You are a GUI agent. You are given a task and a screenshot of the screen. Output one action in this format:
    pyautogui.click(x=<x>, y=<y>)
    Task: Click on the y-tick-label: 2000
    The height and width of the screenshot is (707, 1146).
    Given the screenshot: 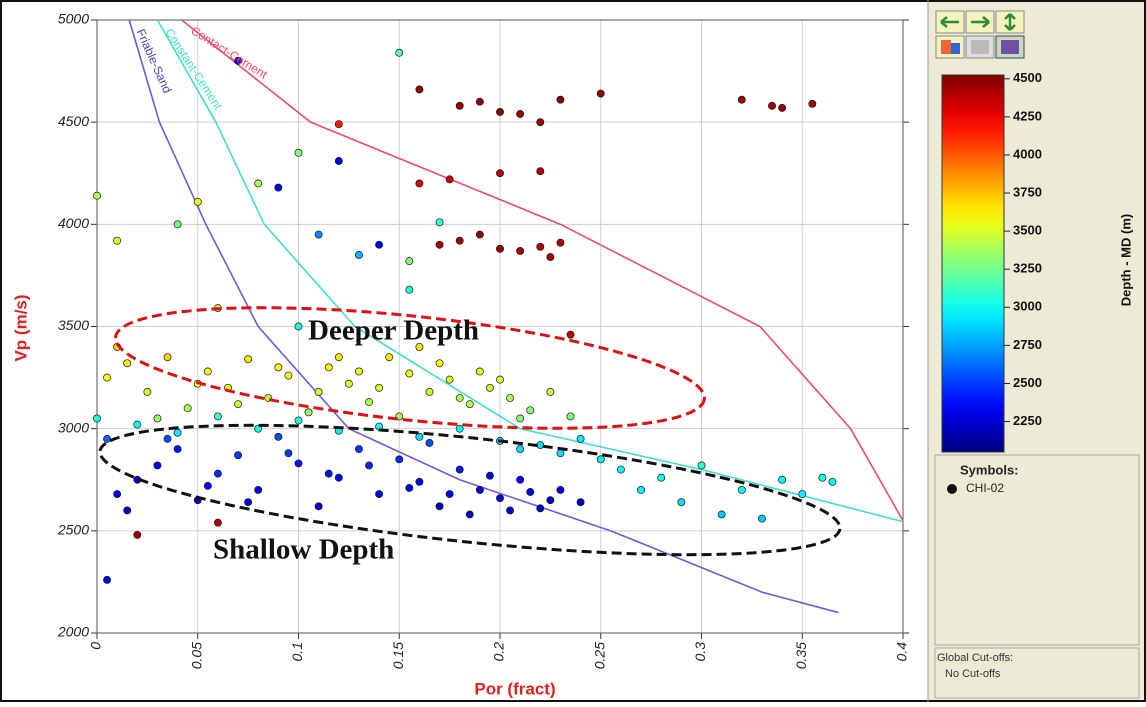 What is the action you would take?
    pyautogui.click(x=73, y=632)
    